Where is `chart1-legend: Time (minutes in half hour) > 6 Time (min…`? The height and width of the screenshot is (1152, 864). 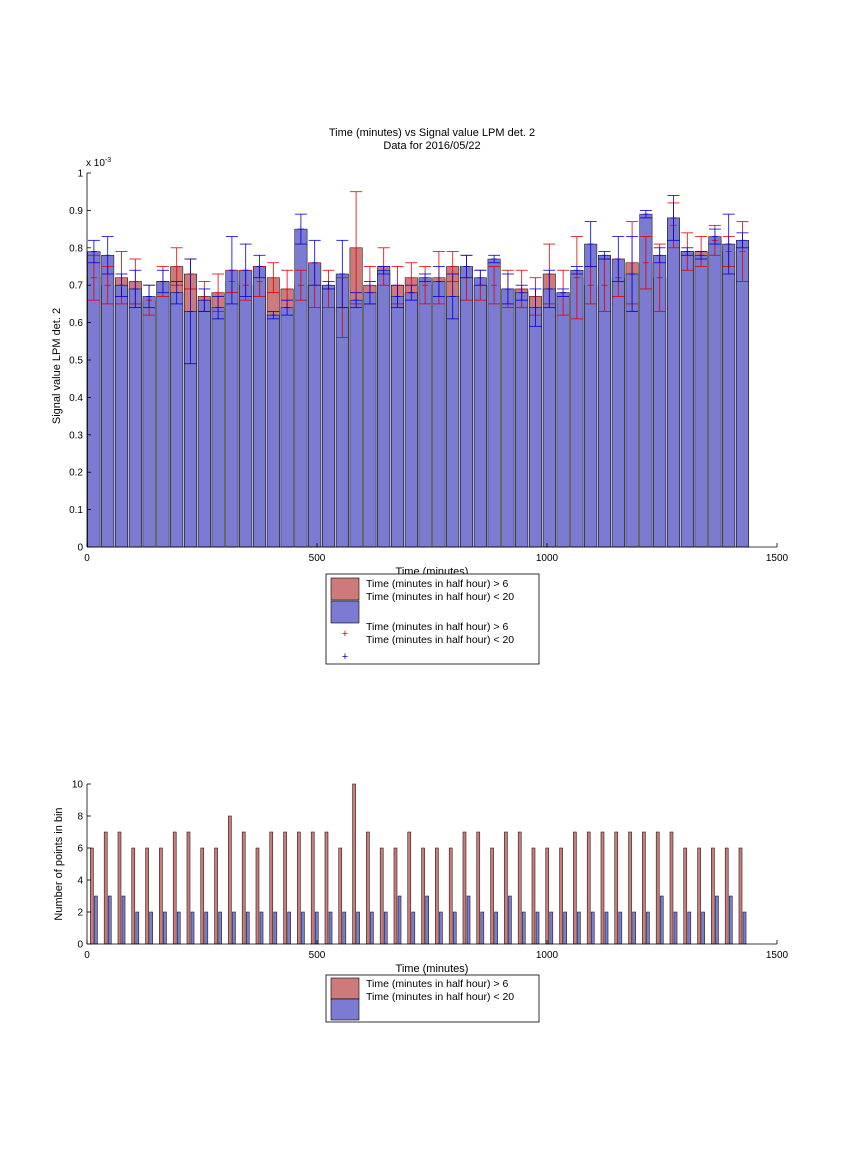 chart1-legend: Time (minutes in half hour) > 6 Time (min… is located at coordinates (432, 619).